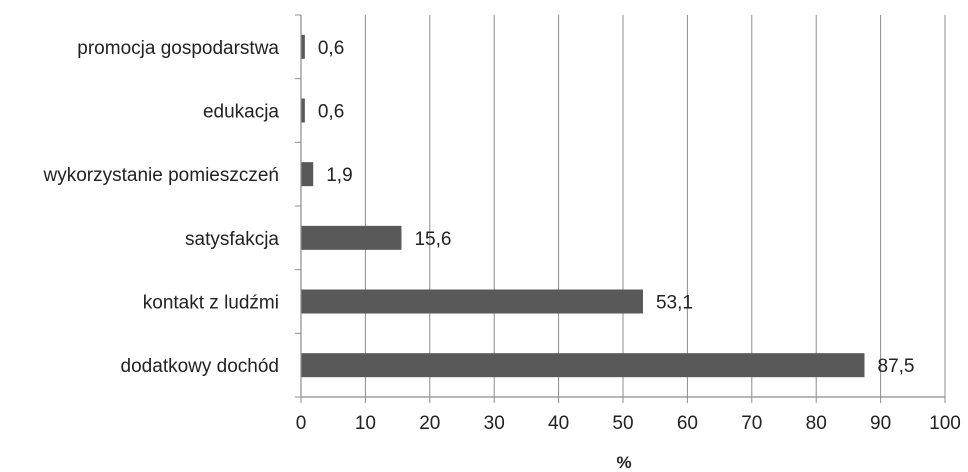 This screenshot has height=472, width=968. I want to click on x-tick-label: 40, so click(558, 423).